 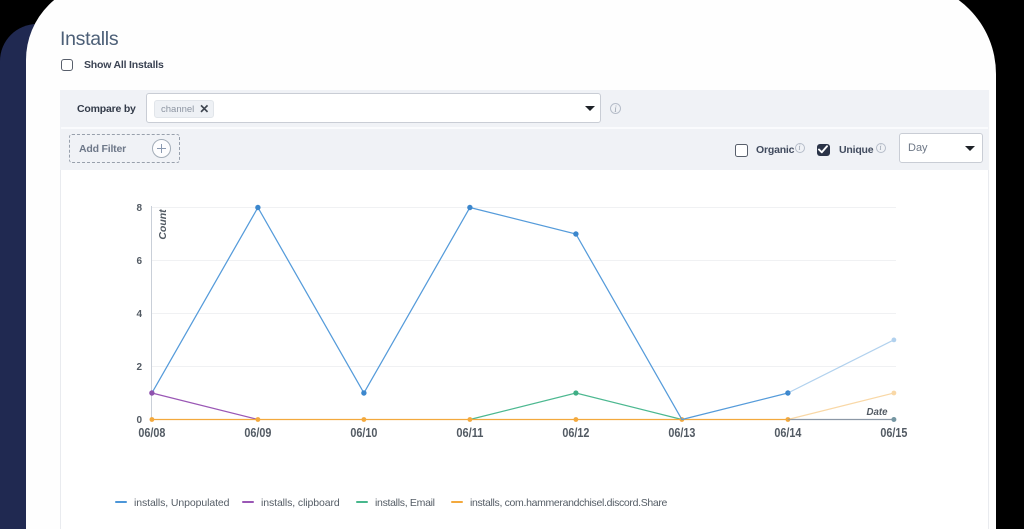 What do you see at coordinates (787, 433) in the screenshot?
I see `svg-text: 06/14` at bounding box center [787, 433].